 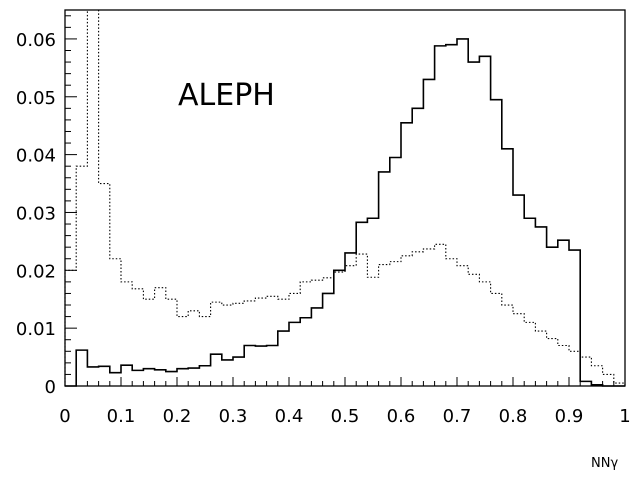 I want to click on y-tick-label: 0.05, so click(x=36, y=98).